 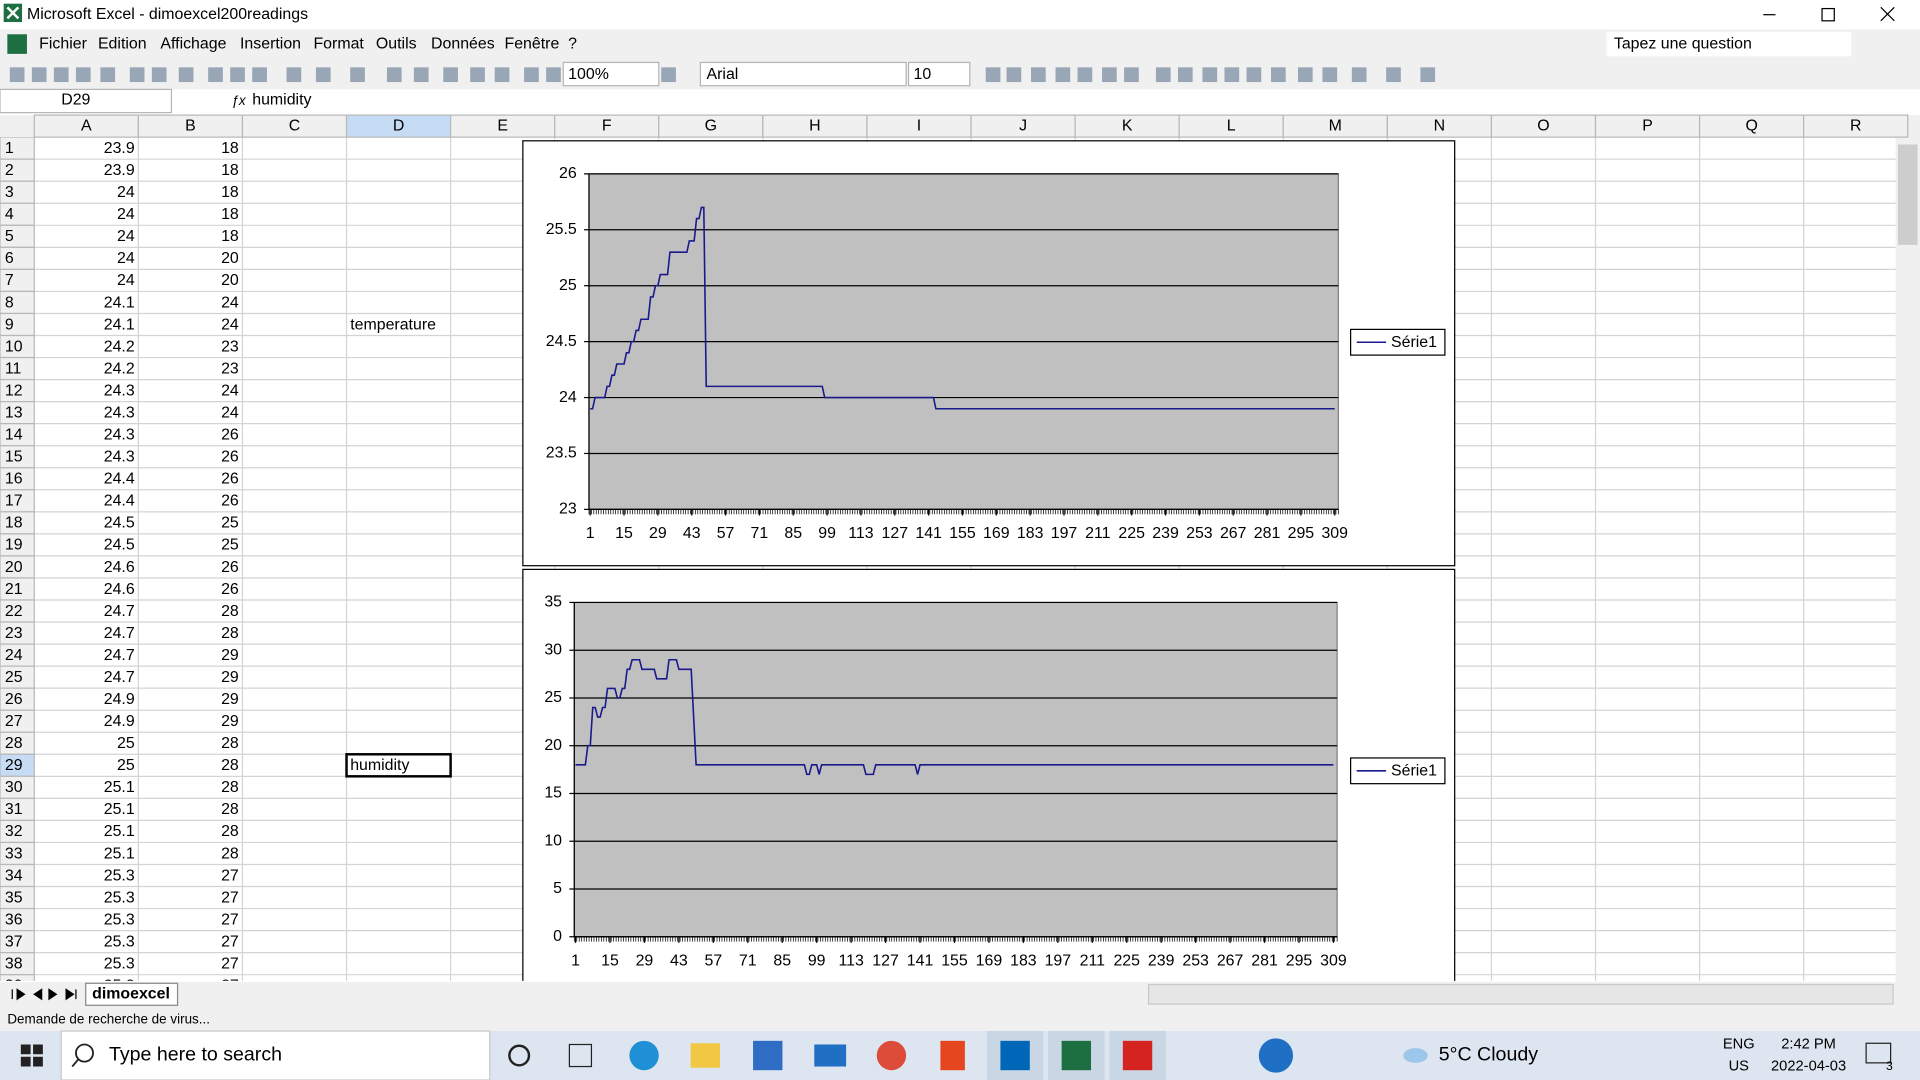 I want to click on sheet-tab-label: dimoexcel, so click(x=131, y=993).